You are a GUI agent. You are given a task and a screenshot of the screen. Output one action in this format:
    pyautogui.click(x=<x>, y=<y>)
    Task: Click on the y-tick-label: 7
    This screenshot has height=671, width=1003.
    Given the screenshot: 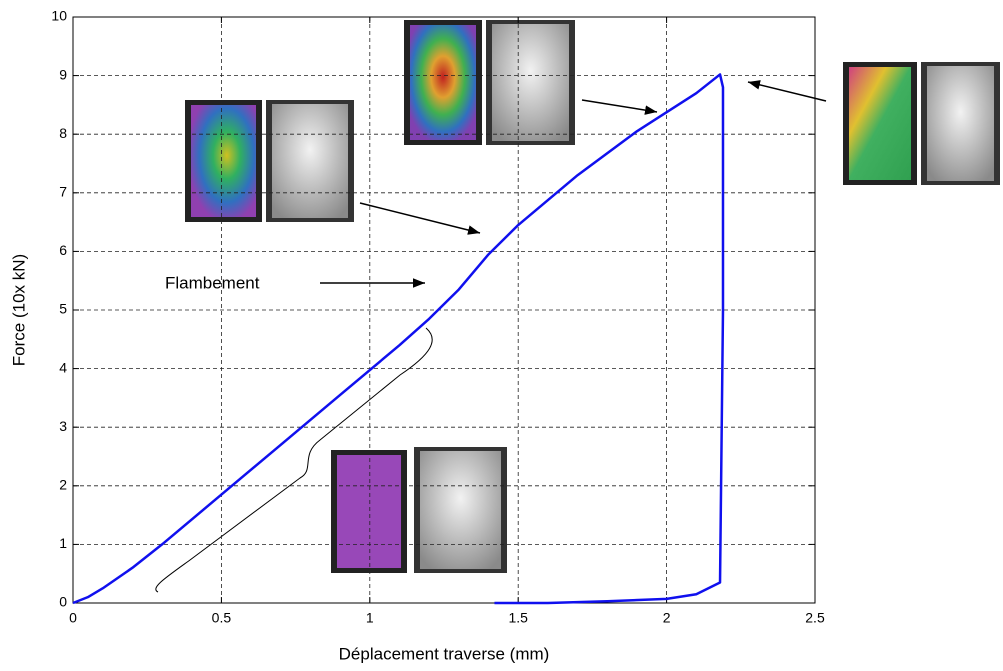 What is the action you would take?
    pyautogui.click(x=63, y=192)
    